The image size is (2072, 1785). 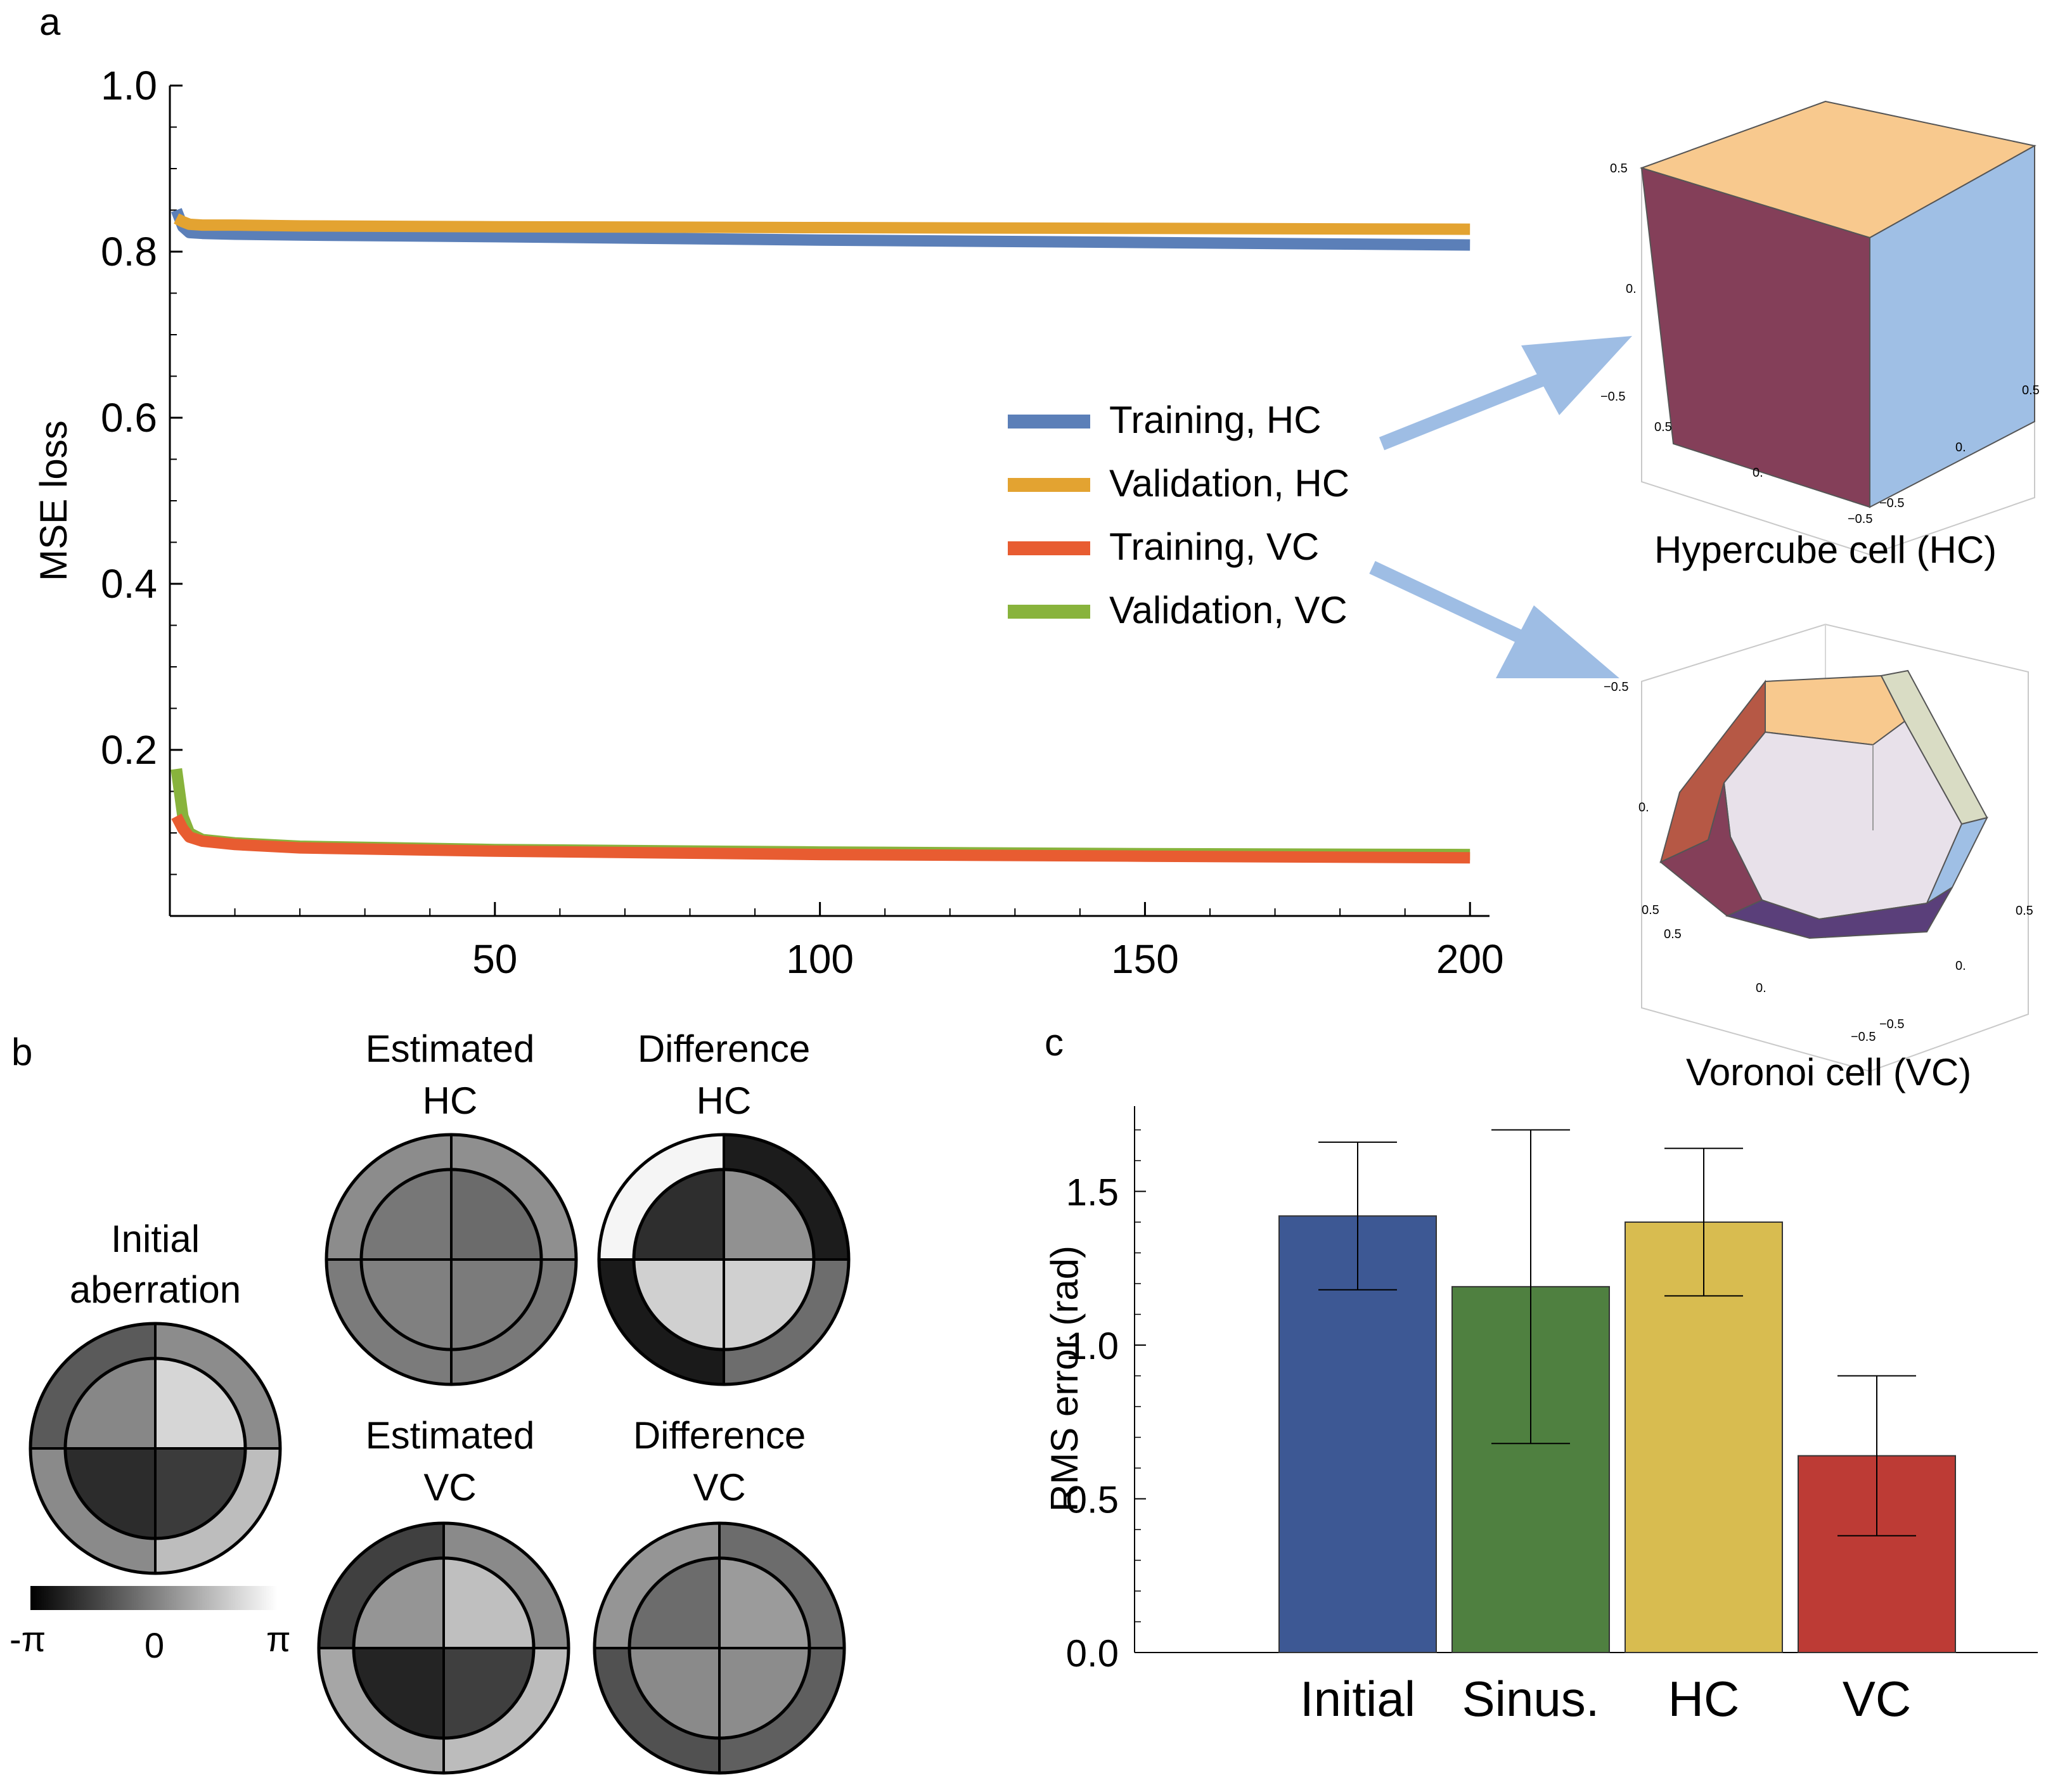 I want to click on est-vc-title-line2: VC, so click(x=449, y=1487).